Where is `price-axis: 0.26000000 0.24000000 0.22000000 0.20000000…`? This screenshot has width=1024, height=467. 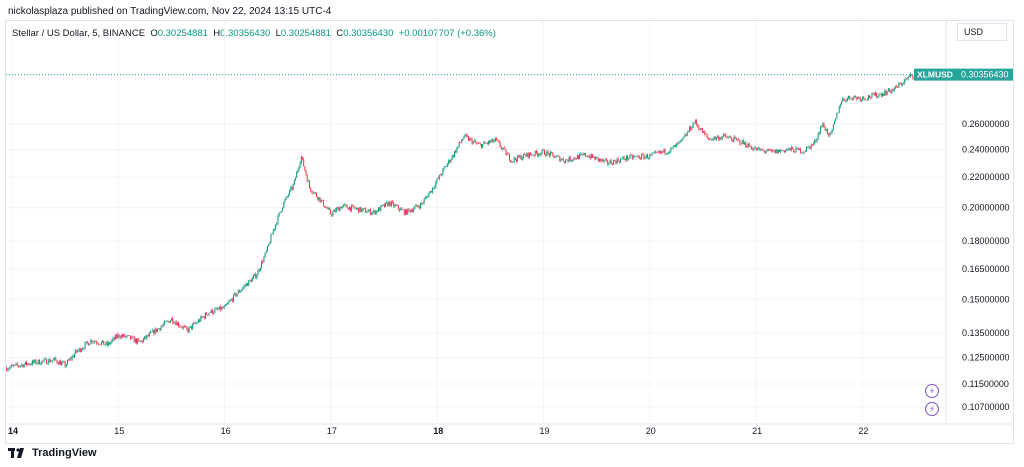
price-axis: 0.26000000 0.24000000 0.22000000 0.20000000… is located at coordinates (986, 265).